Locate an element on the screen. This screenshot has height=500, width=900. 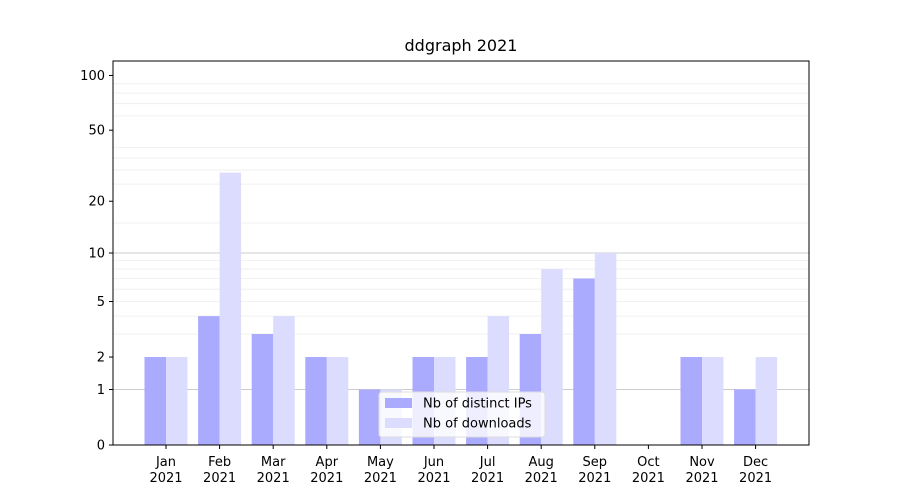
legend-box is located at coordinates (462, 414).